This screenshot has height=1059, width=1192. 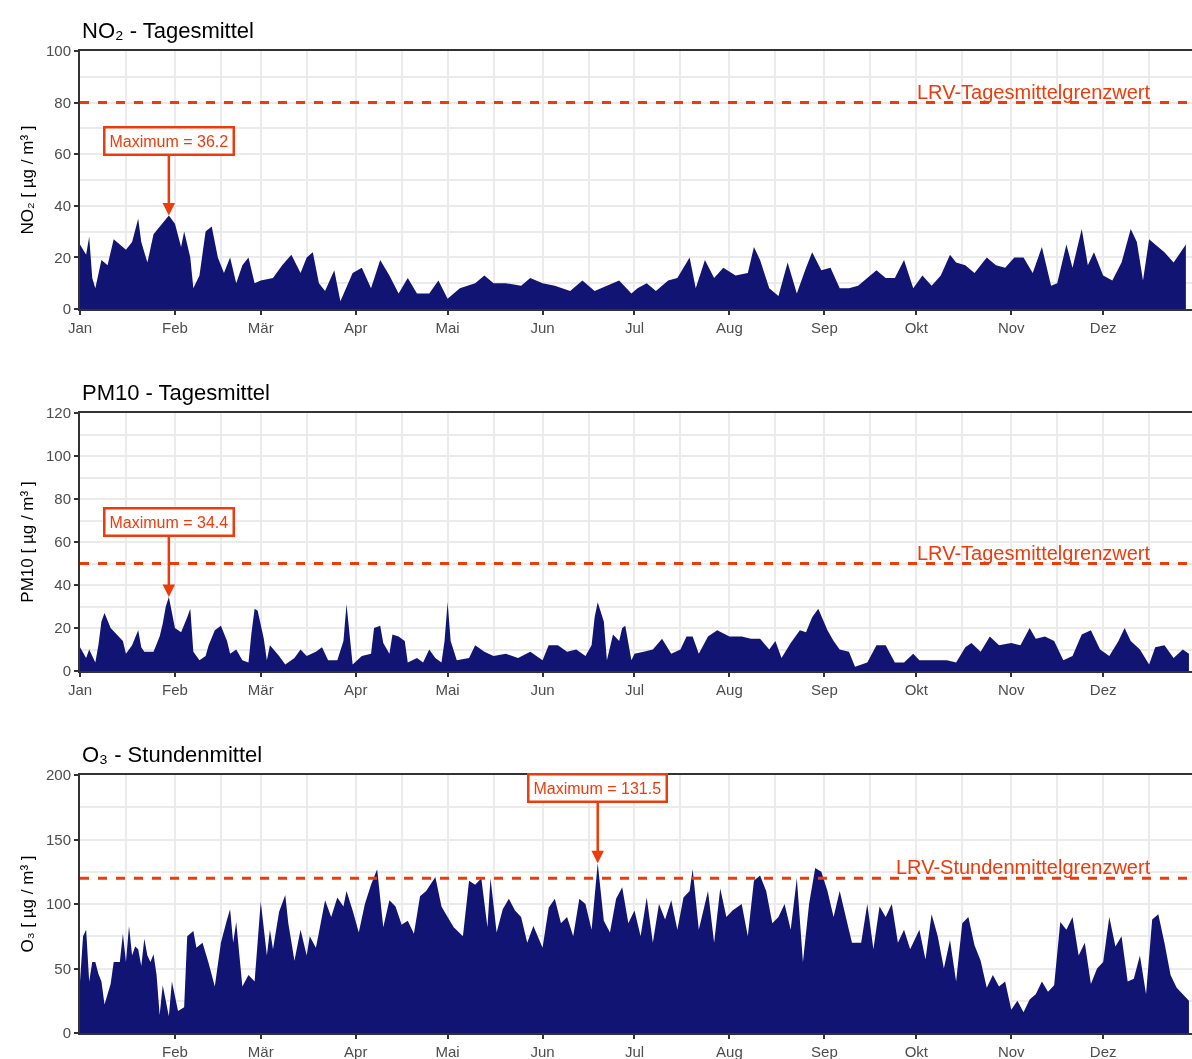 What do you see at coordinates (169, 141) in the screenshot?
I see `annotation: Maximum = 36.2` at bounding box center [169, 141].